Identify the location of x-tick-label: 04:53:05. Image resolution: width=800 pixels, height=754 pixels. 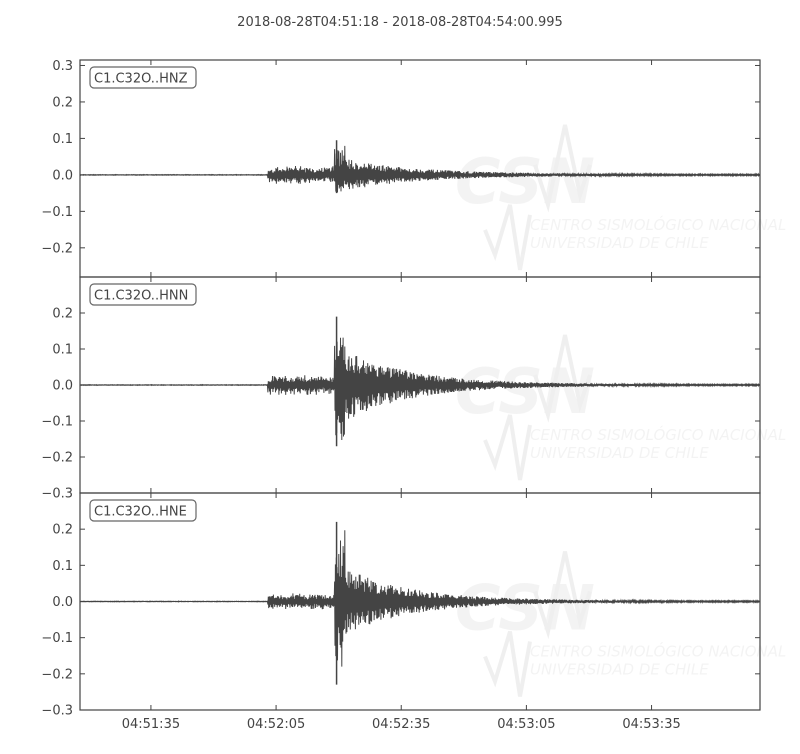
(526, 724).